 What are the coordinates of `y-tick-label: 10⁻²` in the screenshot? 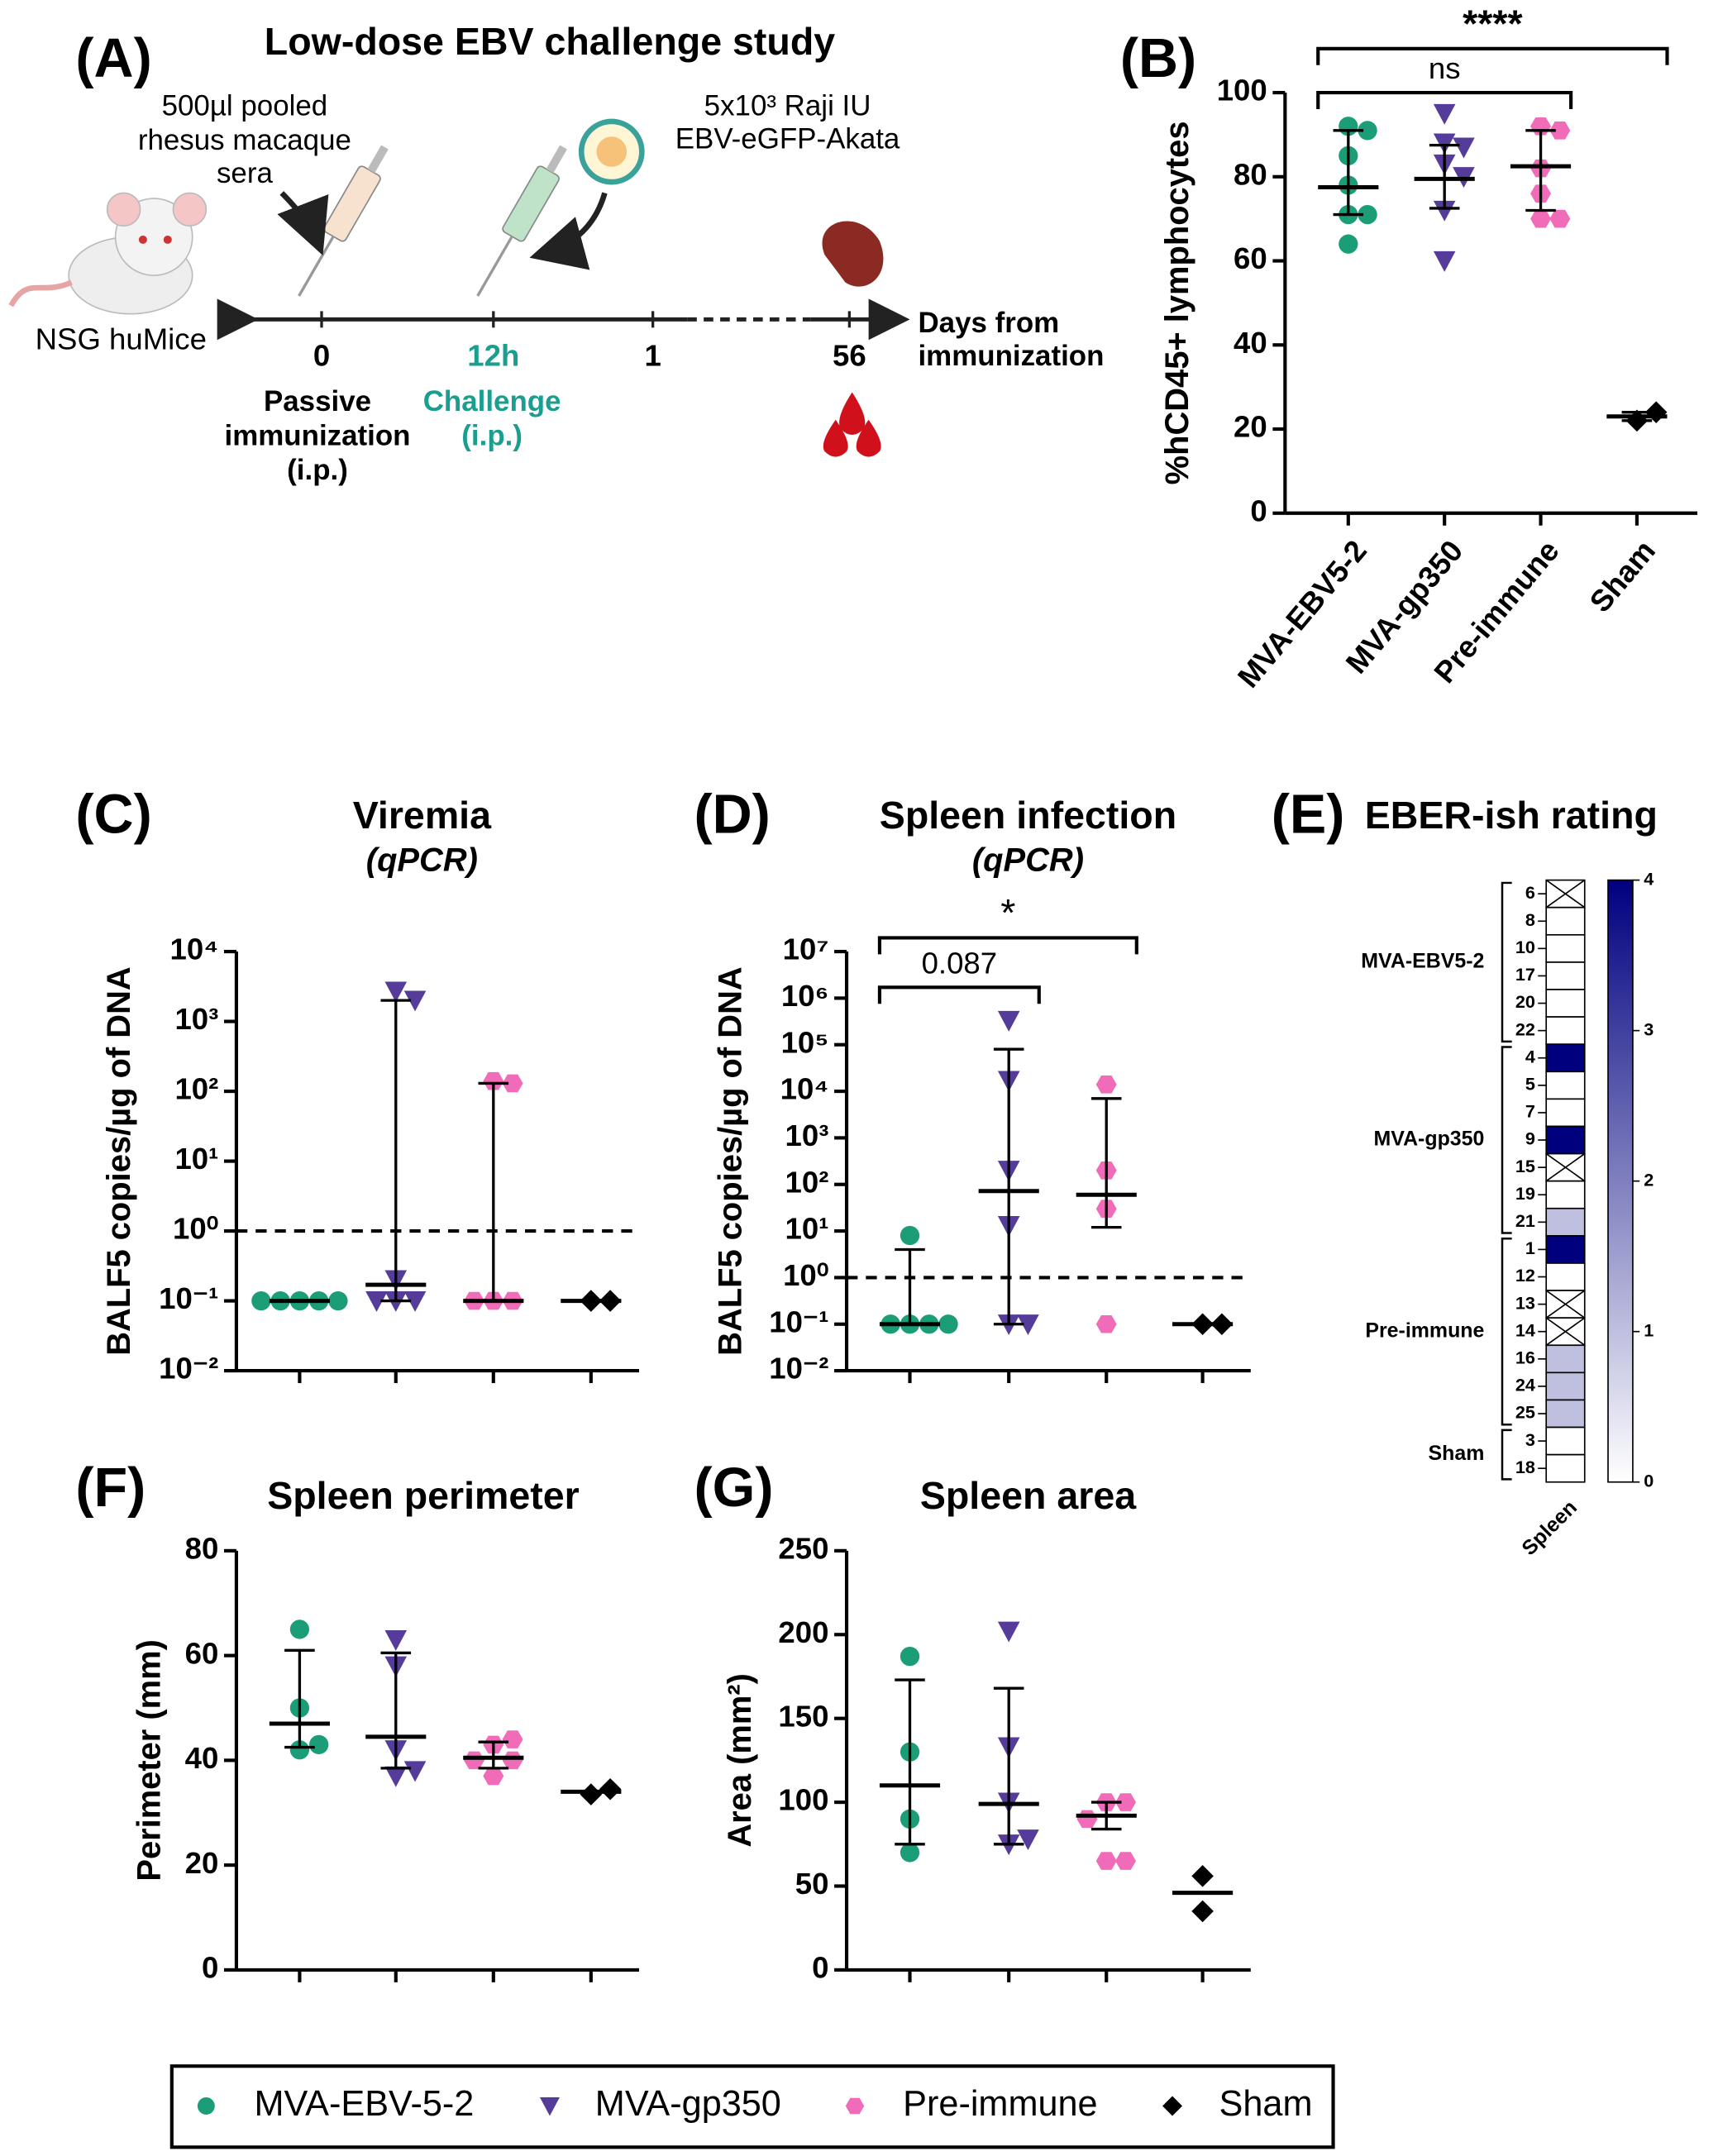 It's located at (798, 1369).